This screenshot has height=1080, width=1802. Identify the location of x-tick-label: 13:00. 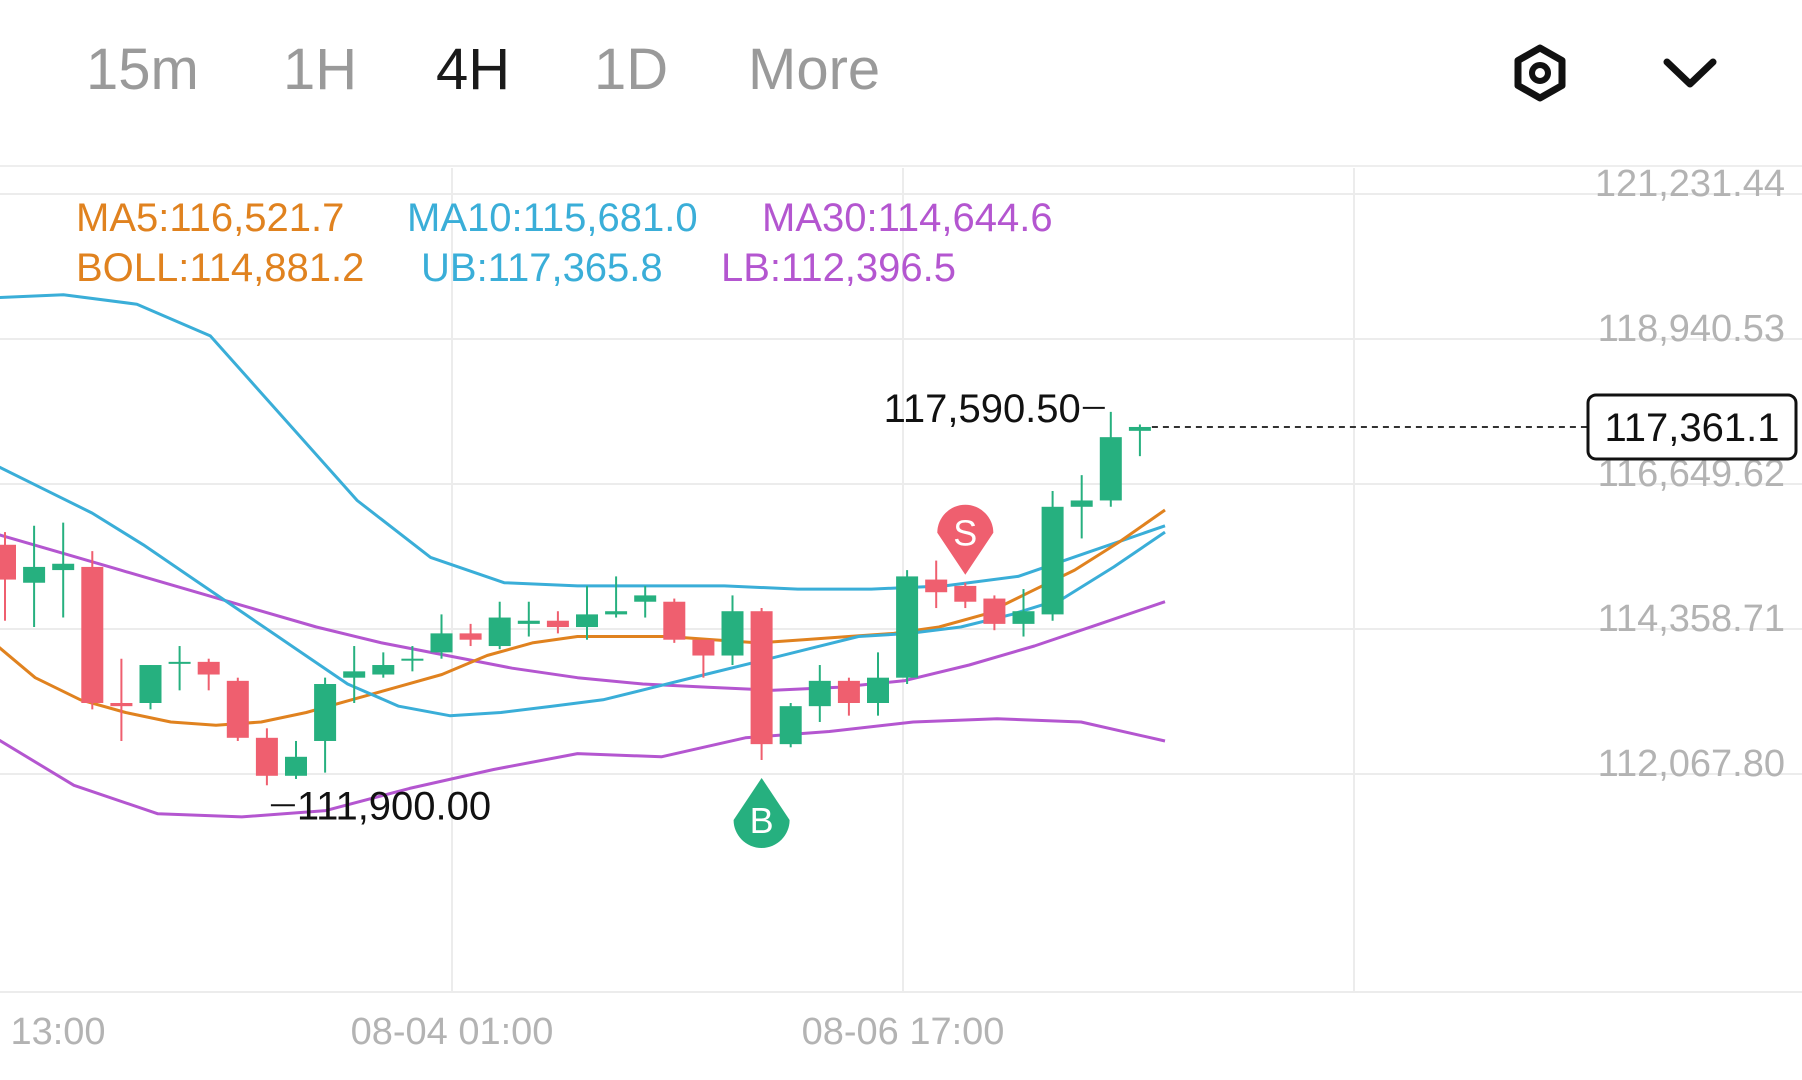
(57, 1032).